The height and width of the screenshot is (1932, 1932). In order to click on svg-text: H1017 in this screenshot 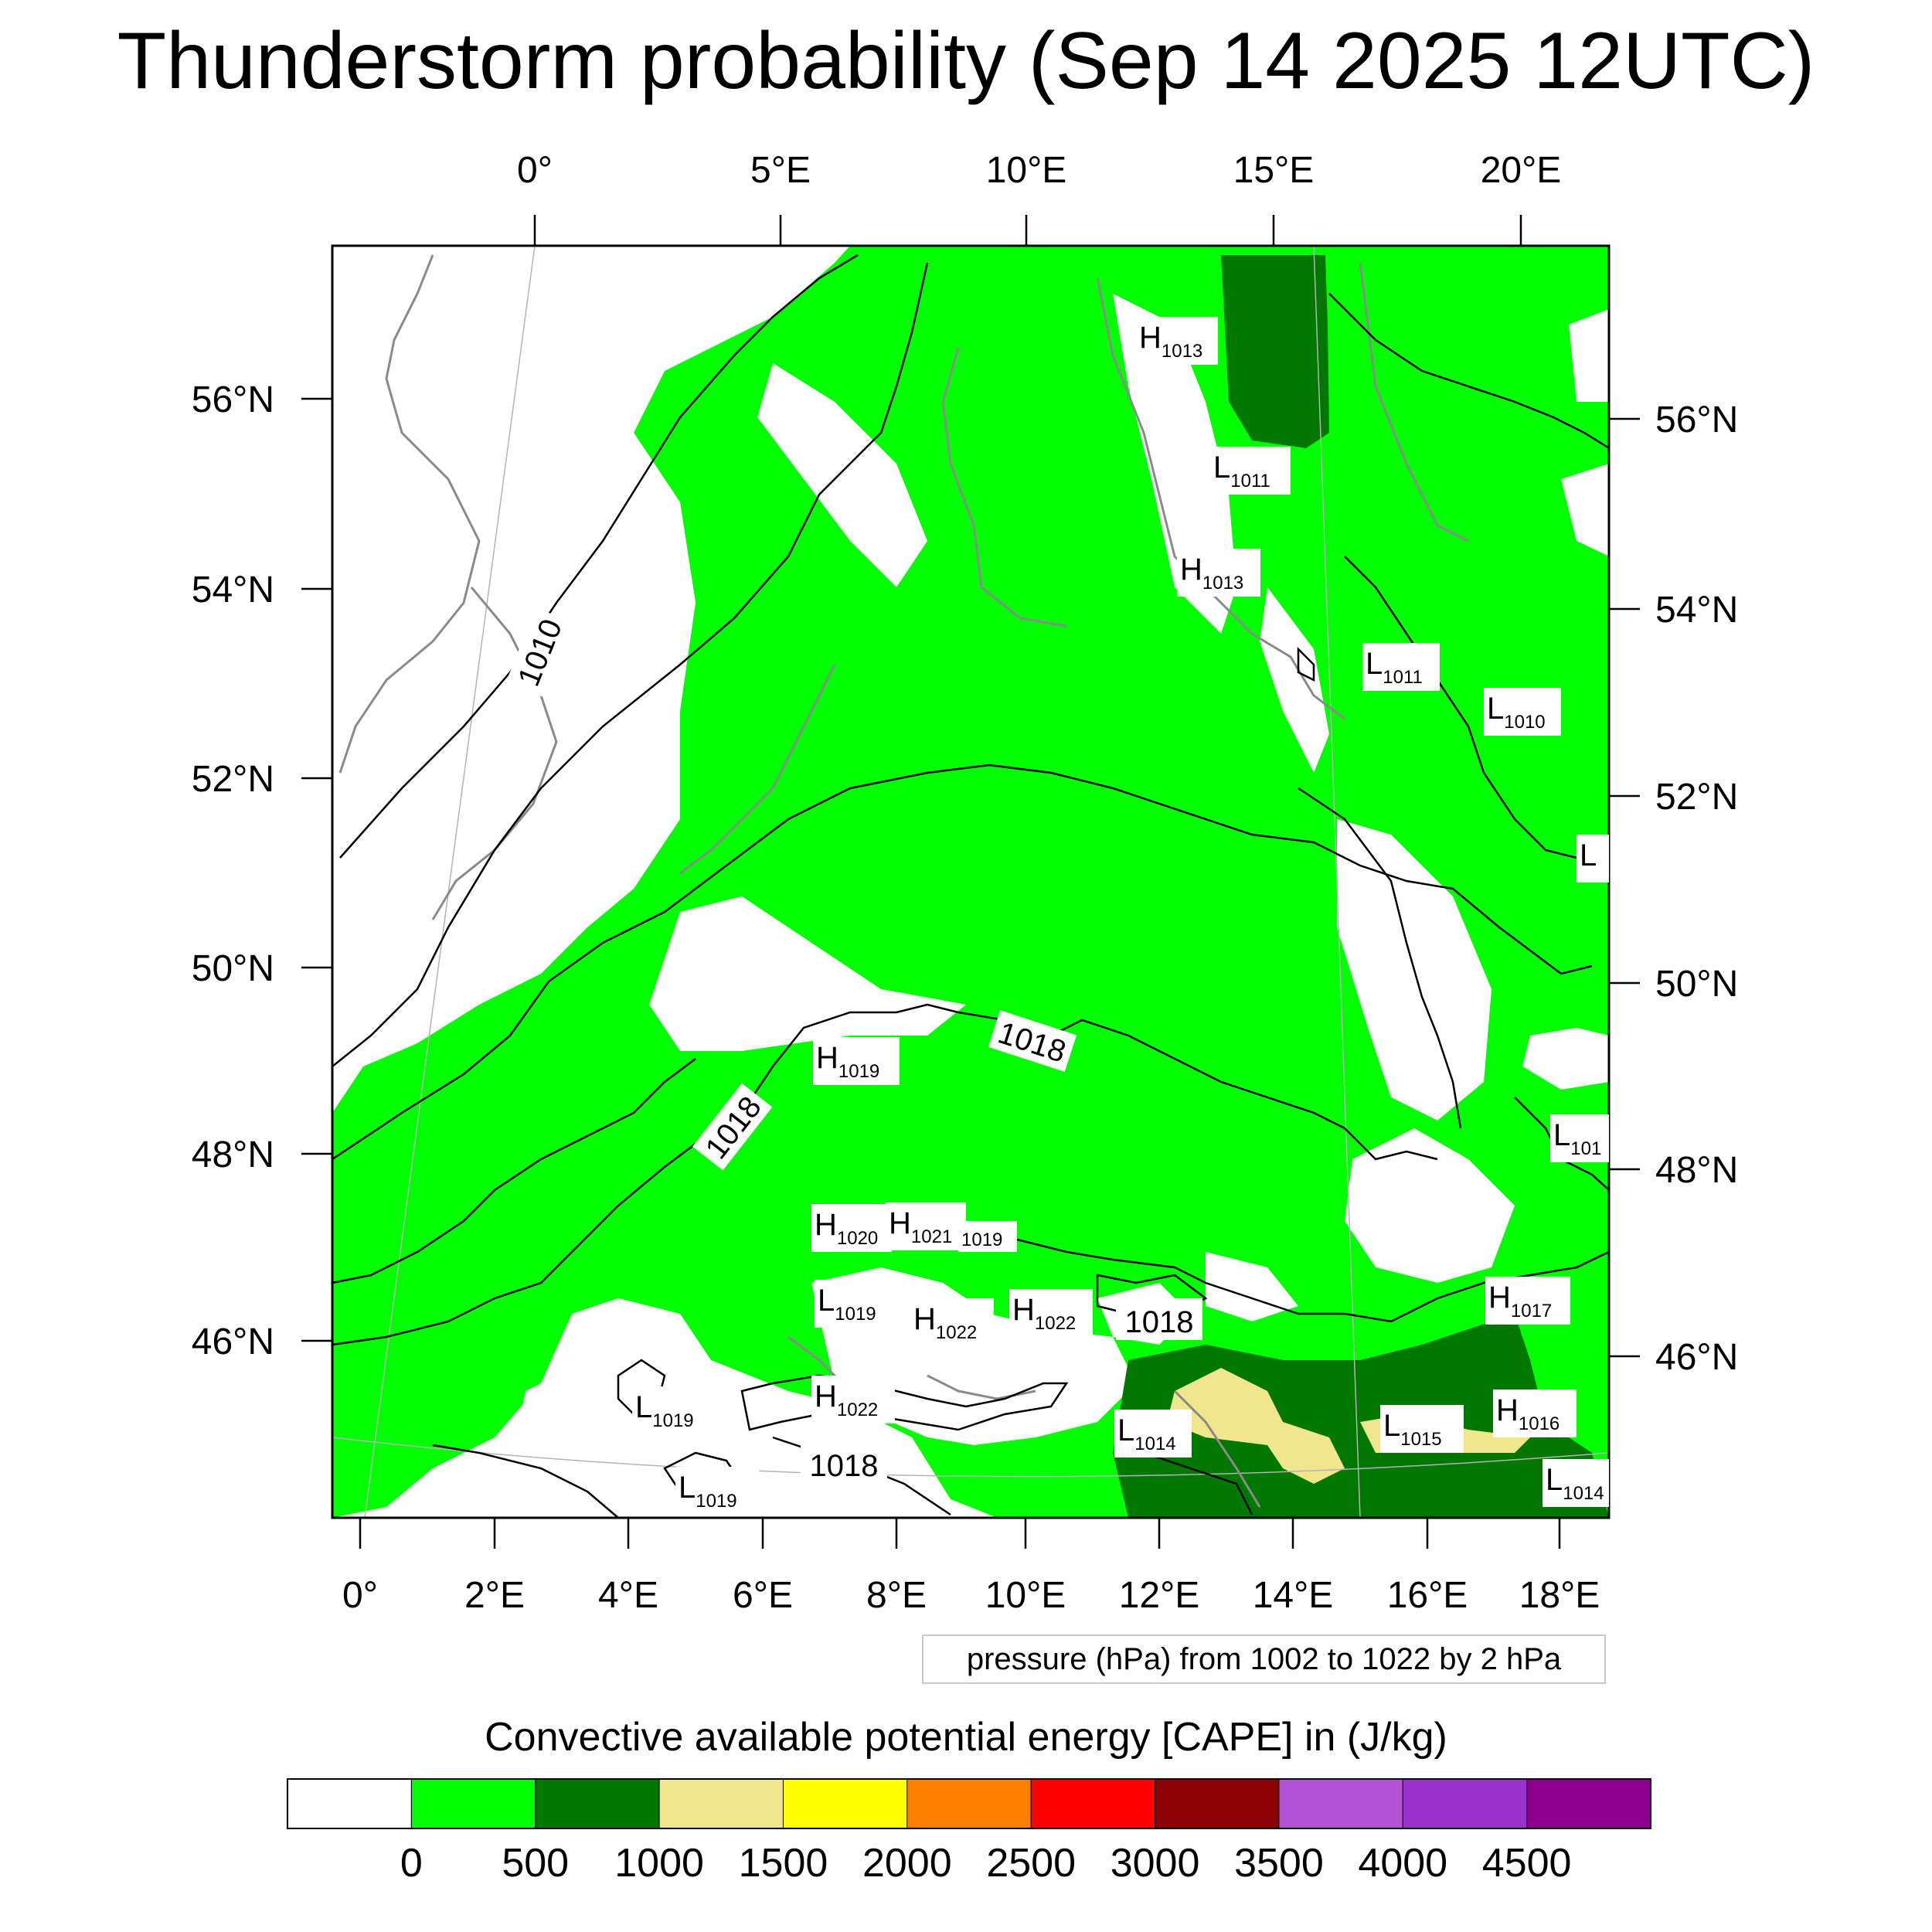, I will do `click(1520, 1301)`.